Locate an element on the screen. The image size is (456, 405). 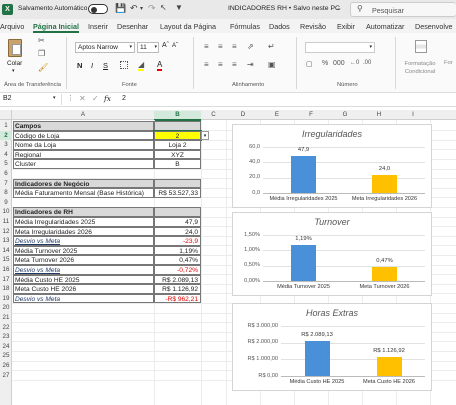
format-as-table-button: For is located at coordinates (448, 63).